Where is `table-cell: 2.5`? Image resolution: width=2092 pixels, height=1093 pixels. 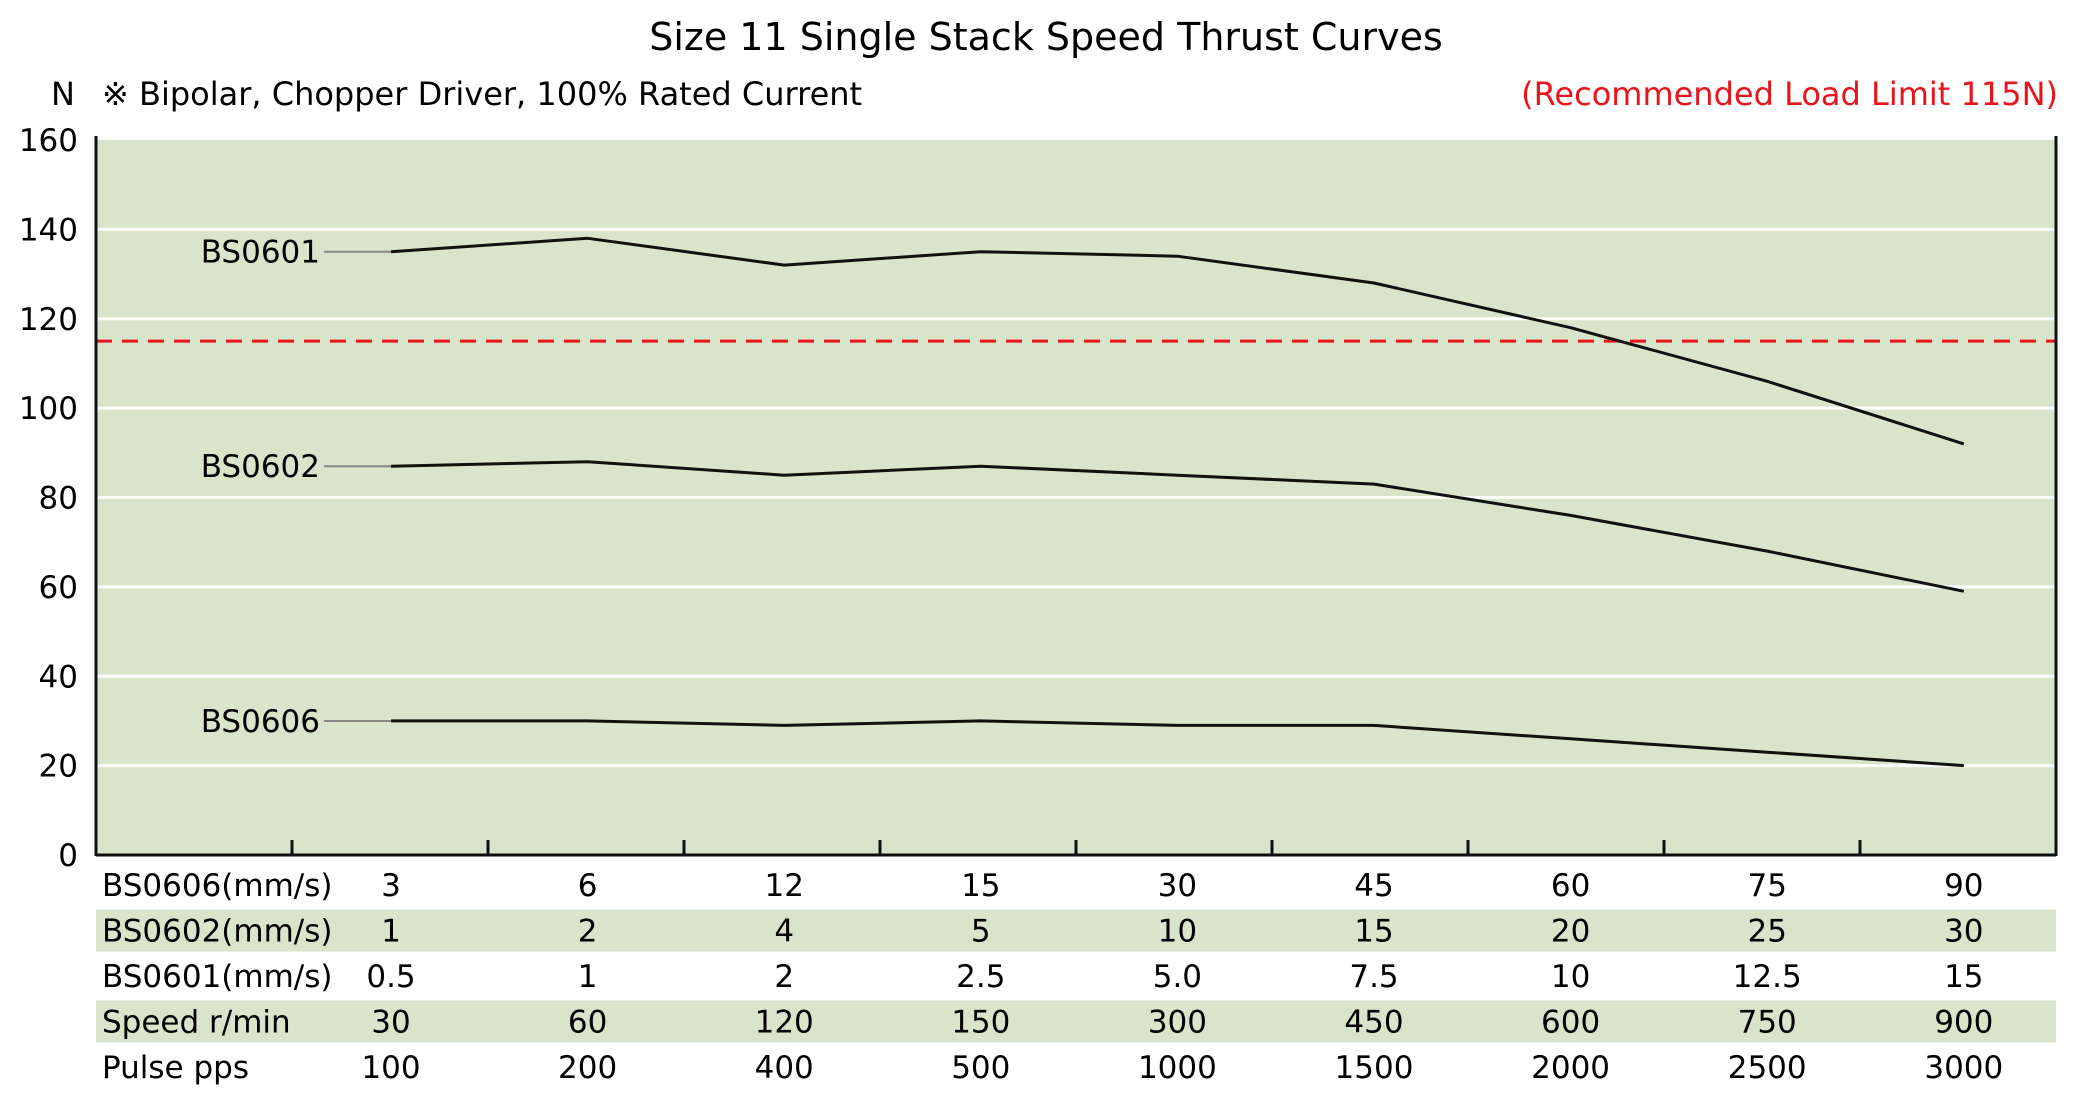 table-cell: 2.5 is located at coordinates (980, 977).